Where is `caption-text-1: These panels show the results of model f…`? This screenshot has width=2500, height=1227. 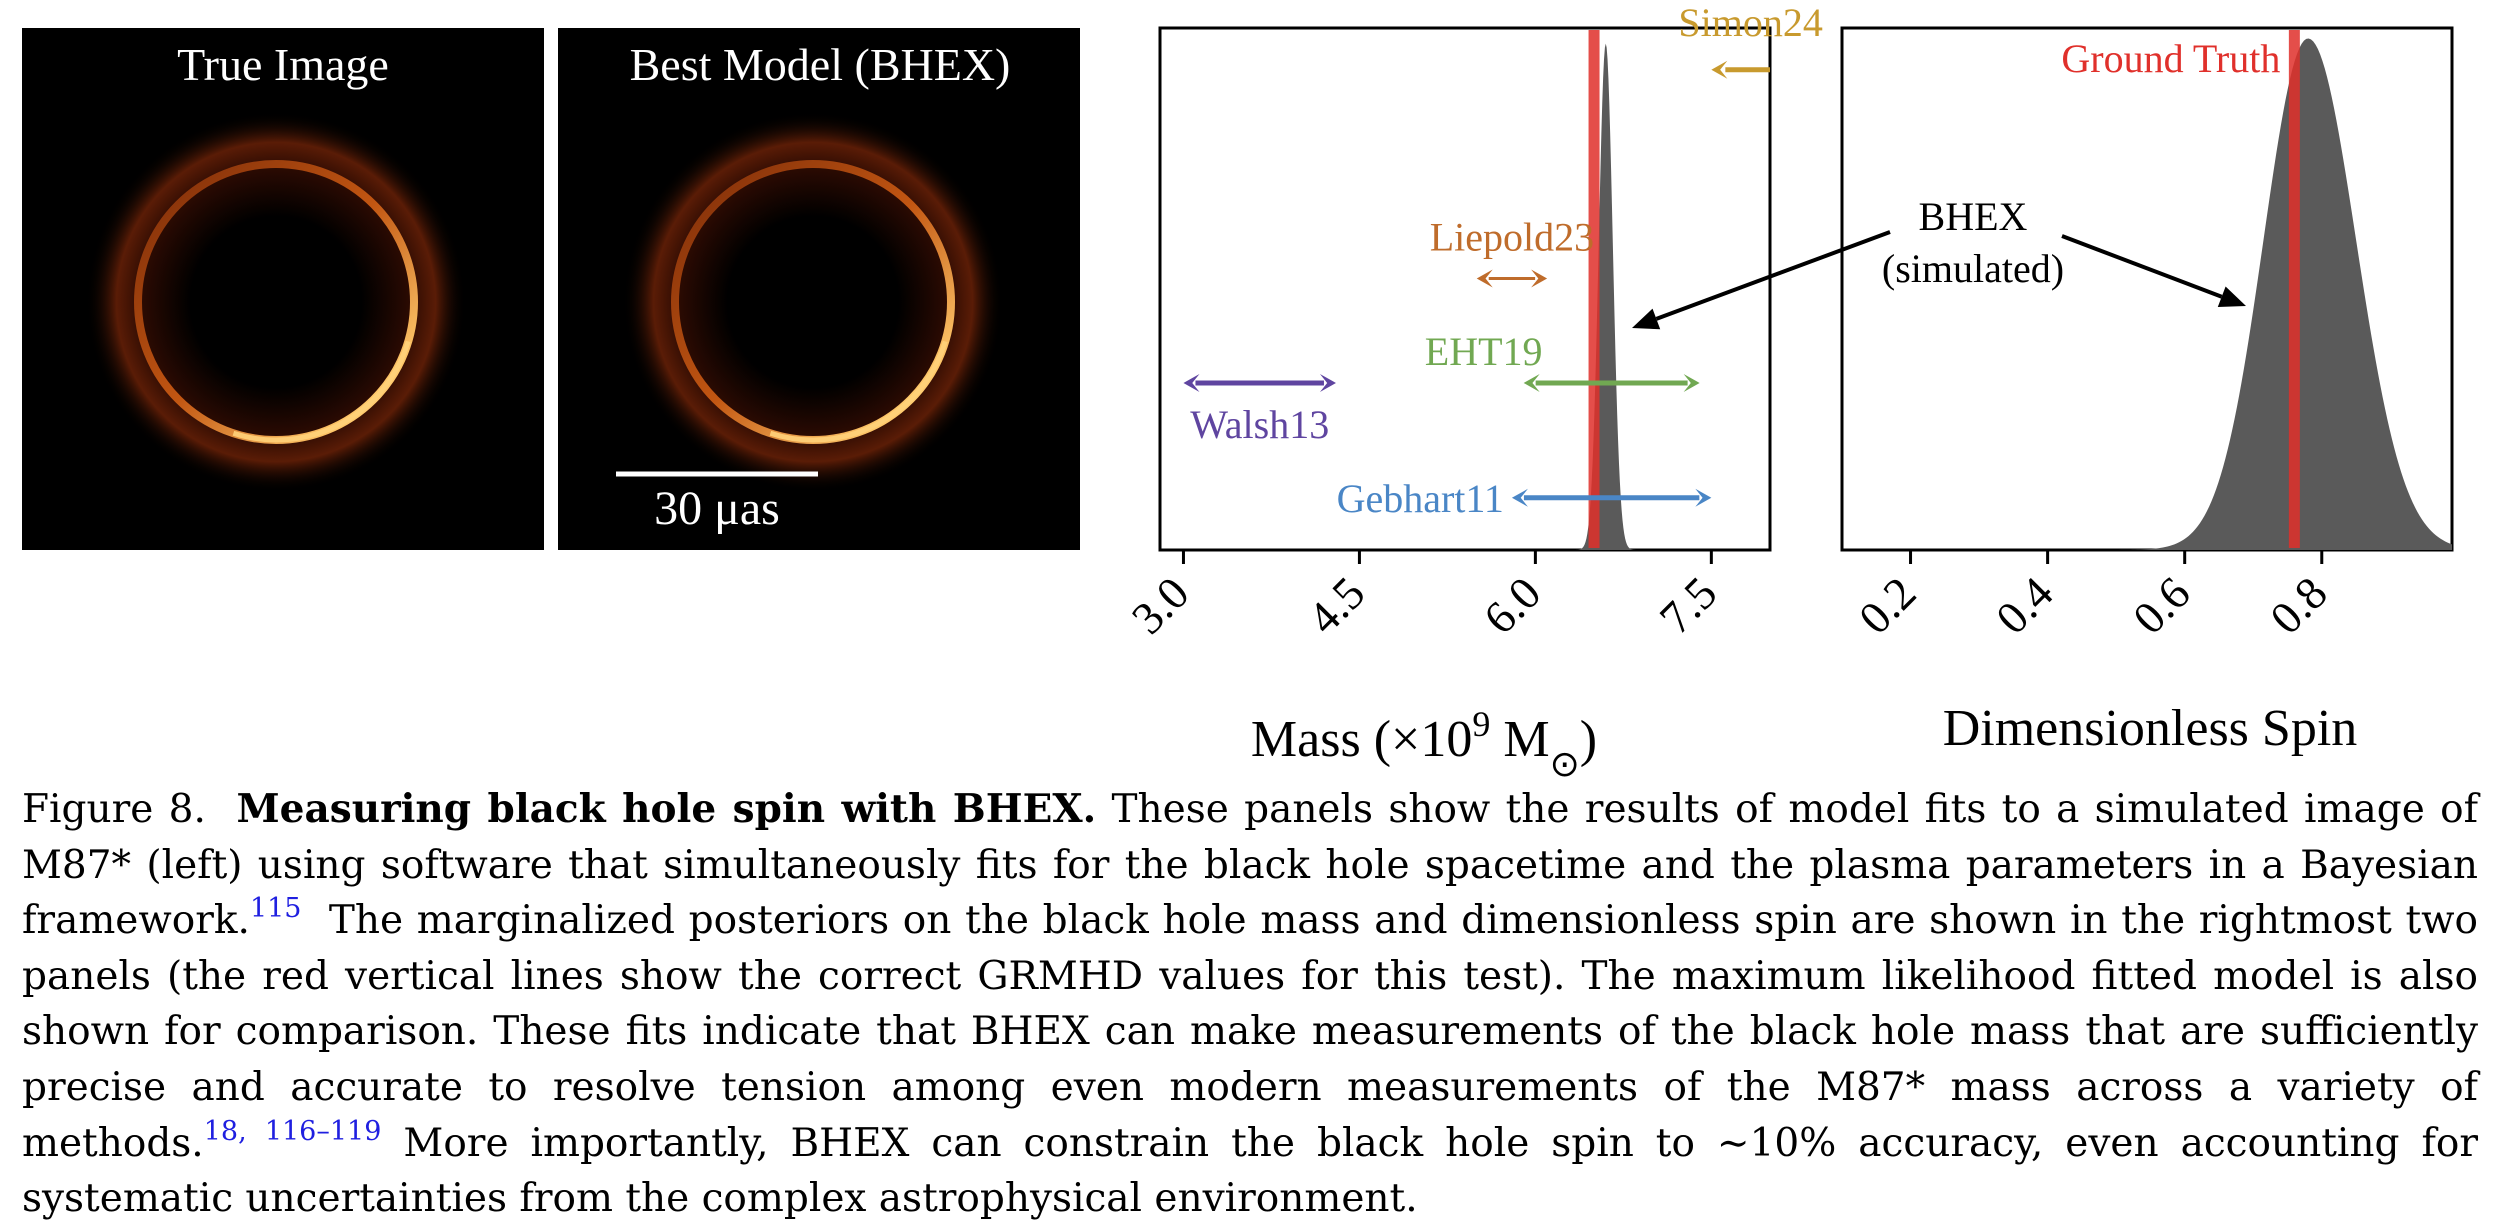 caption-text-1: These panels show the results of model f… is located at coordinates (1250, 865).